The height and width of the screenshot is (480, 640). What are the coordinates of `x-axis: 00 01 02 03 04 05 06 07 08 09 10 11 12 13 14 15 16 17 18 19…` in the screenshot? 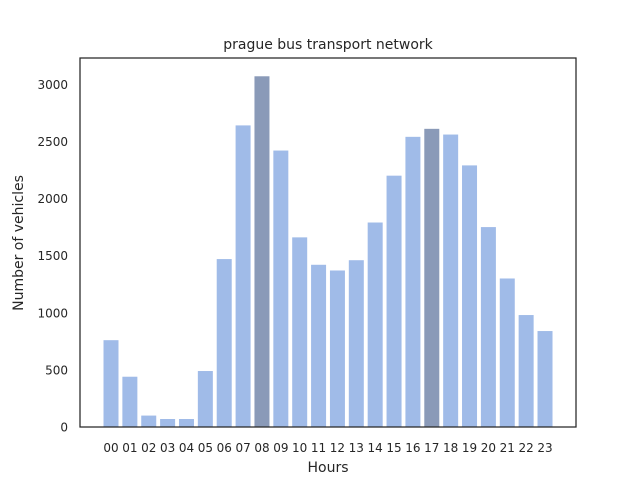 It's located at (327, 448).